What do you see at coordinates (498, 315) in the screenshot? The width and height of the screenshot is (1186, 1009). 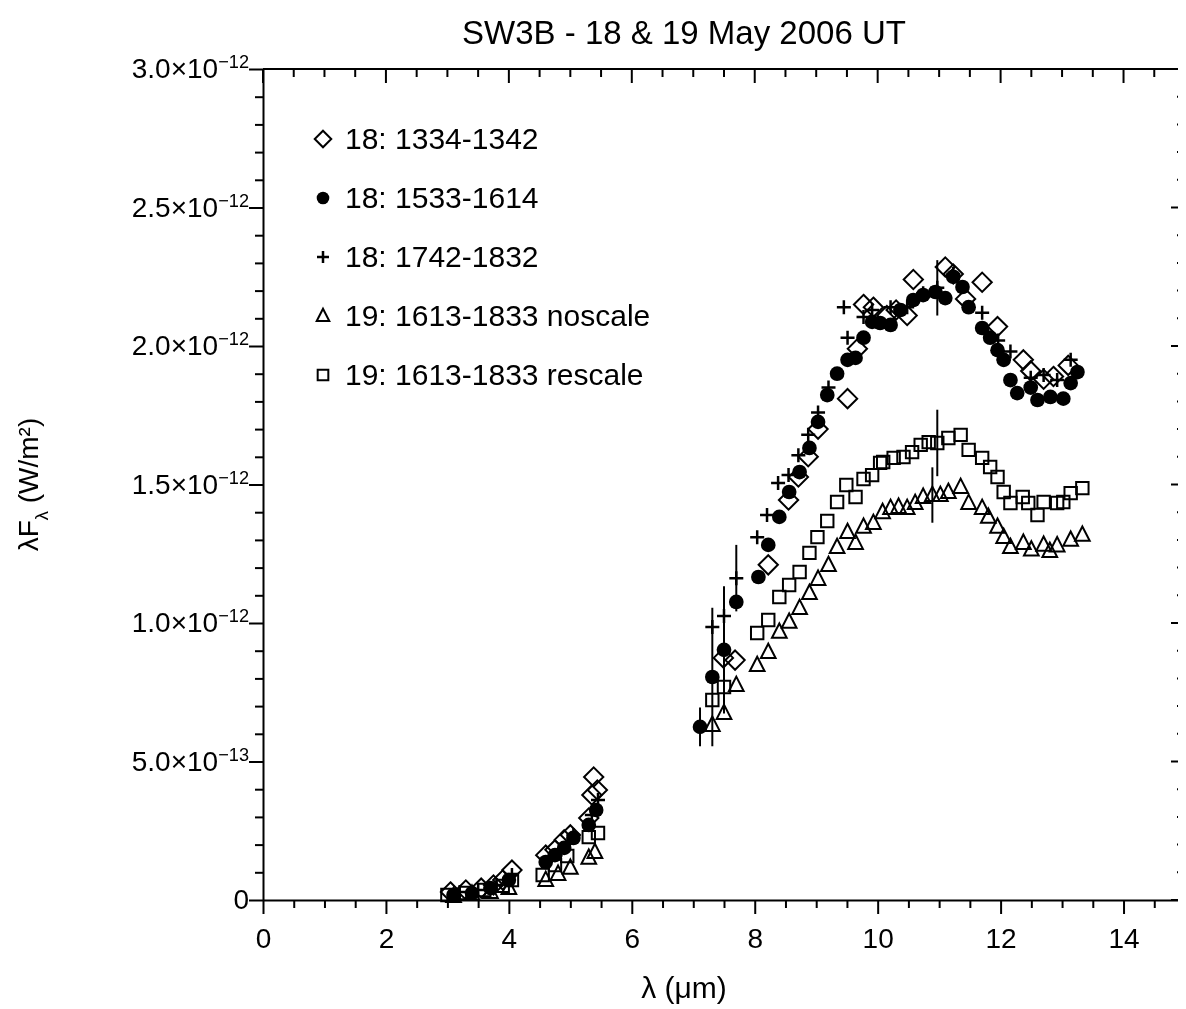 I see `legend-label: 19: 1613-1833 noscale` at bounding box center [498, 315].